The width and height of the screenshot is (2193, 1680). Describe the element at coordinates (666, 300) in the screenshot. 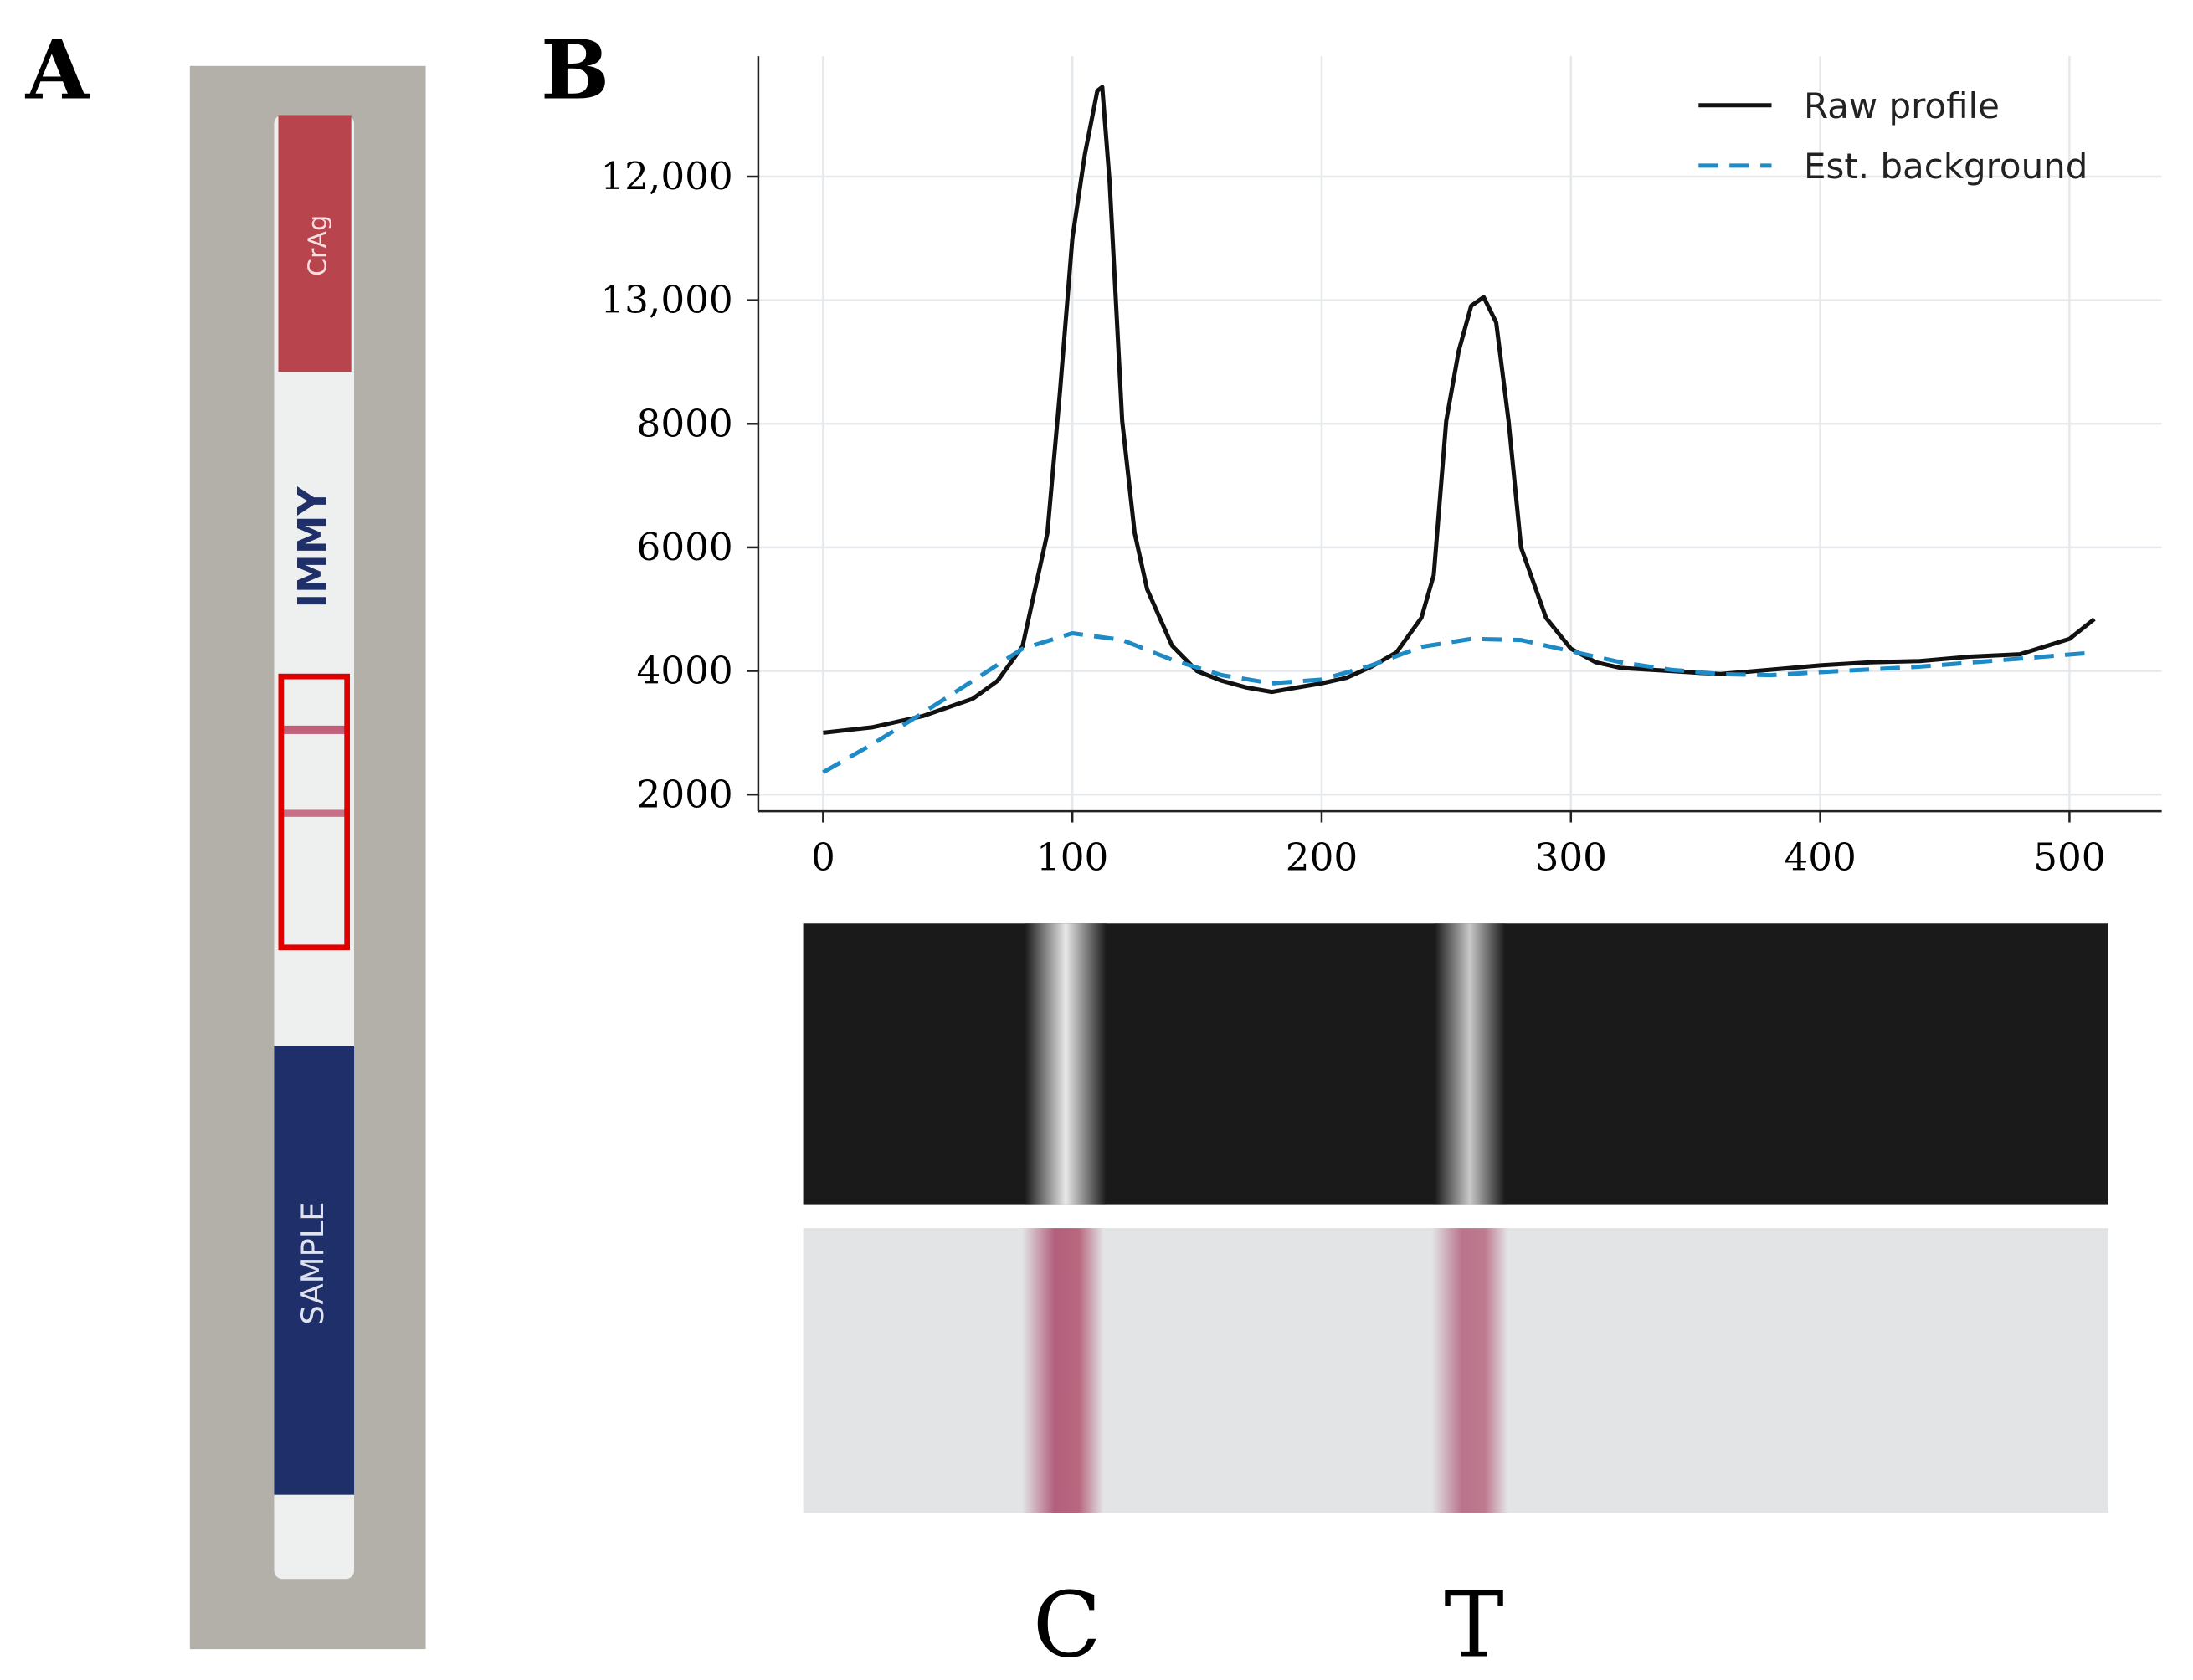

I see `y-tick-label: 13,000` at that location.